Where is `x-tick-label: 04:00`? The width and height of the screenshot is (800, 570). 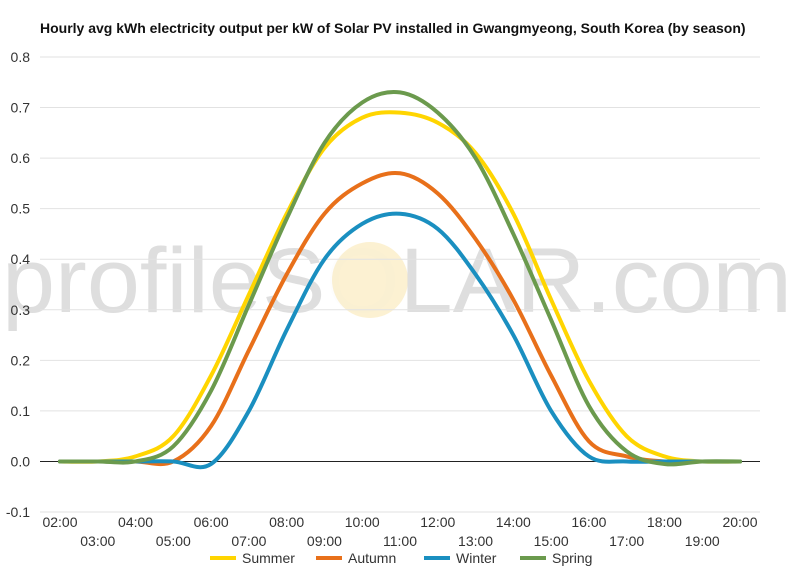 x-tick-label: 04:00 is located at coordinates (135, 522).